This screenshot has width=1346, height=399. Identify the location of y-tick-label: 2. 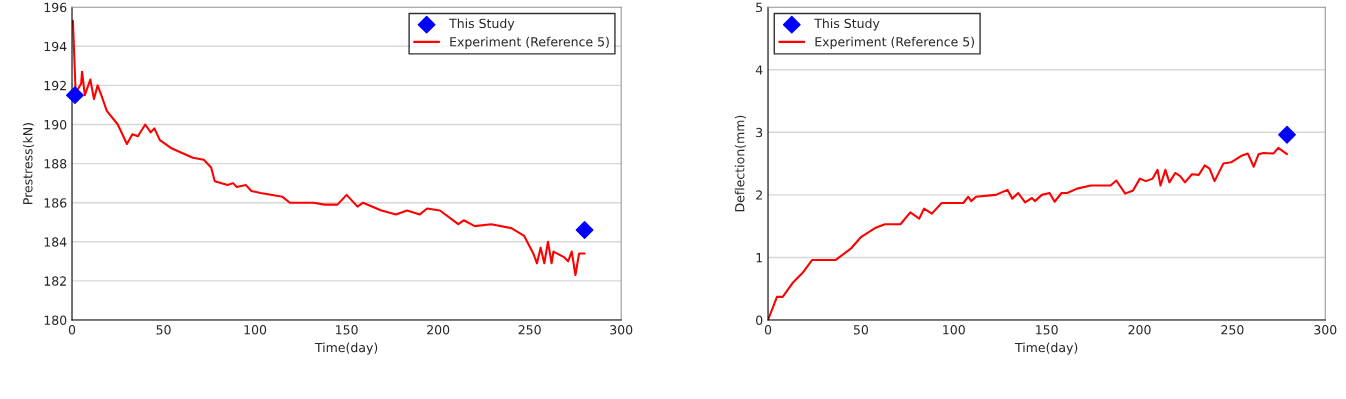
(759, 195).